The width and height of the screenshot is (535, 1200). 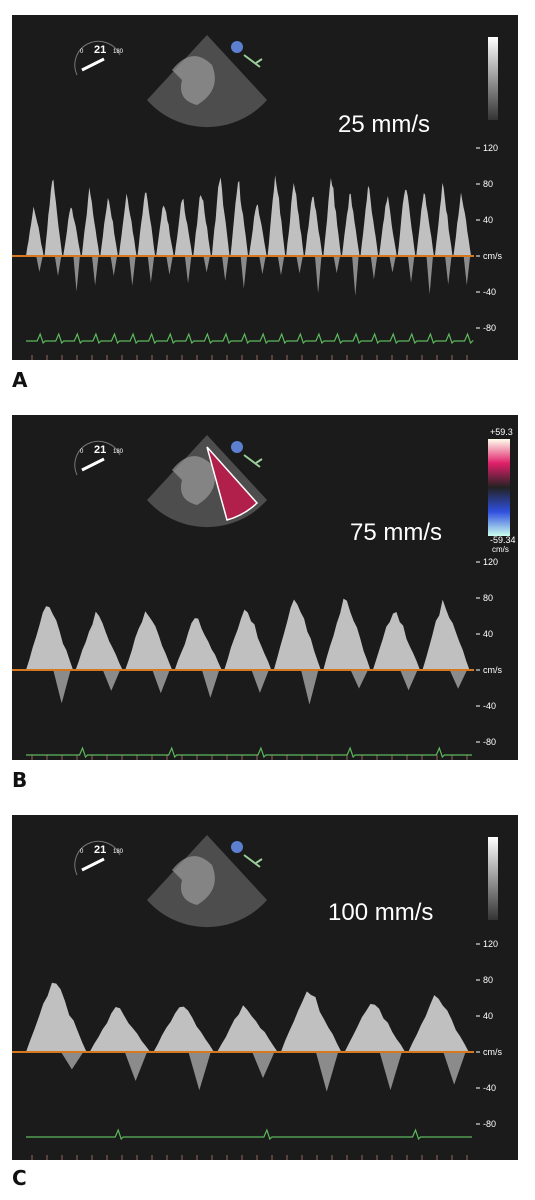 I want to click on grayscale-bar, so click(x=493, y=878).